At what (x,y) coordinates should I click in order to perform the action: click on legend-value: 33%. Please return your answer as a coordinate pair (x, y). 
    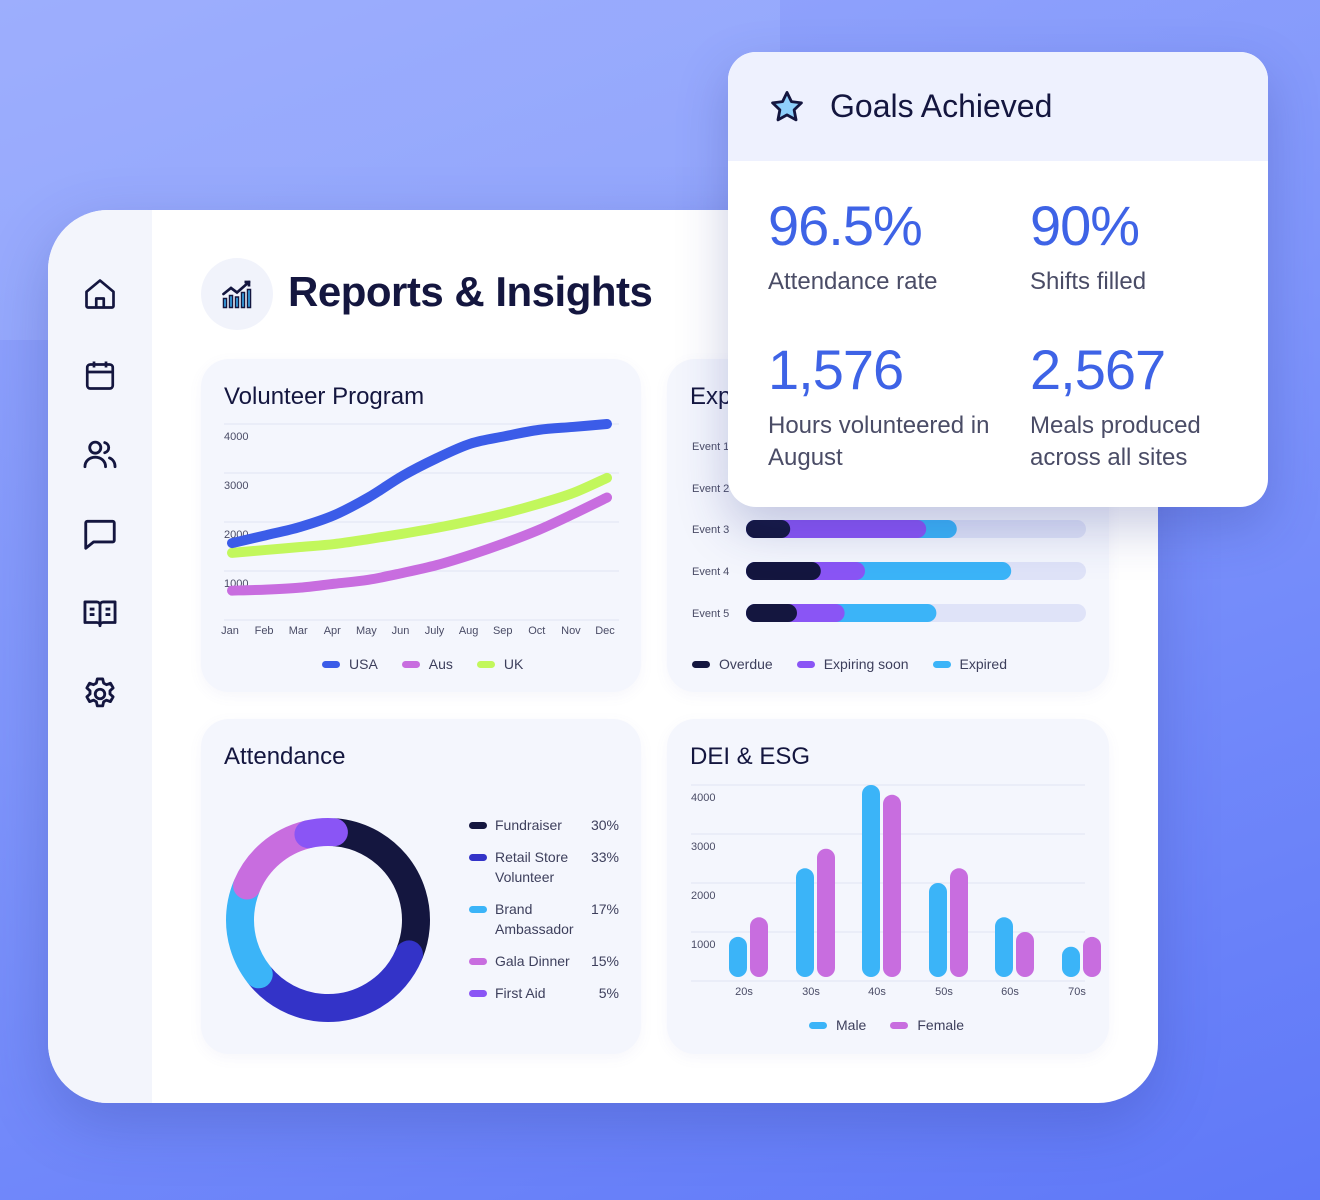
    Looking at the image, I should click on (604, 857).